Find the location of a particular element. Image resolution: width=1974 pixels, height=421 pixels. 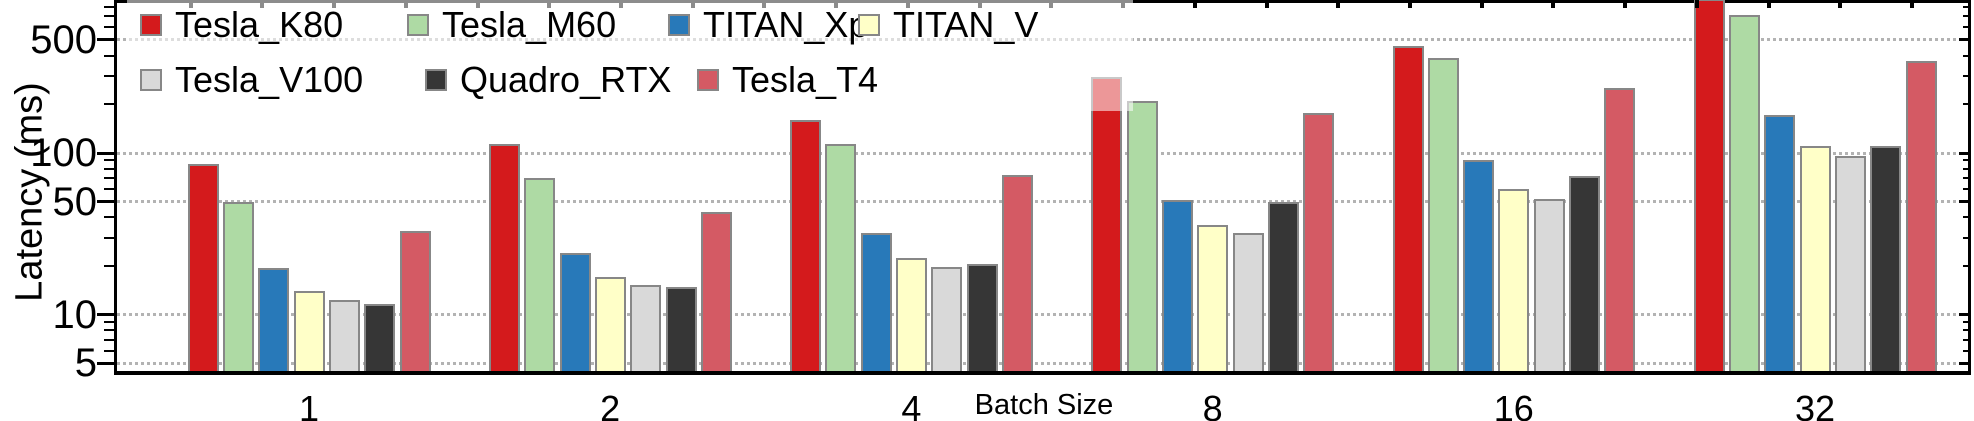

legend-label-Tesla_M60: Tesla_M60 is located at coordinates (529, 24).